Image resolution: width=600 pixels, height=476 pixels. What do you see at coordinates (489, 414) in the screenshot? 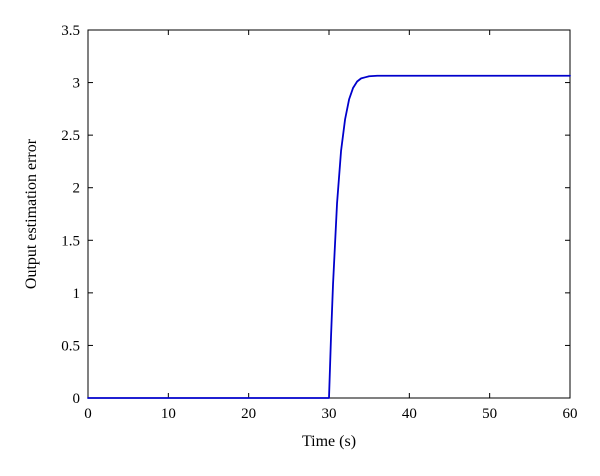
I see `x-tick-label: 50` at bounding box center [489, 414].